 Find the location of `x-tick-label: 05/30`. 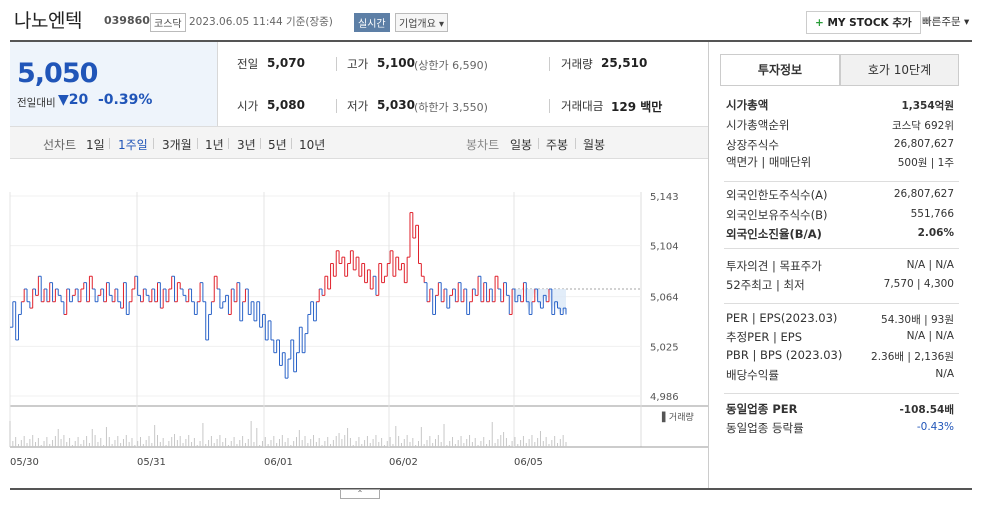

x-tick-label: 05/30 is located at coordinates (24, 462).